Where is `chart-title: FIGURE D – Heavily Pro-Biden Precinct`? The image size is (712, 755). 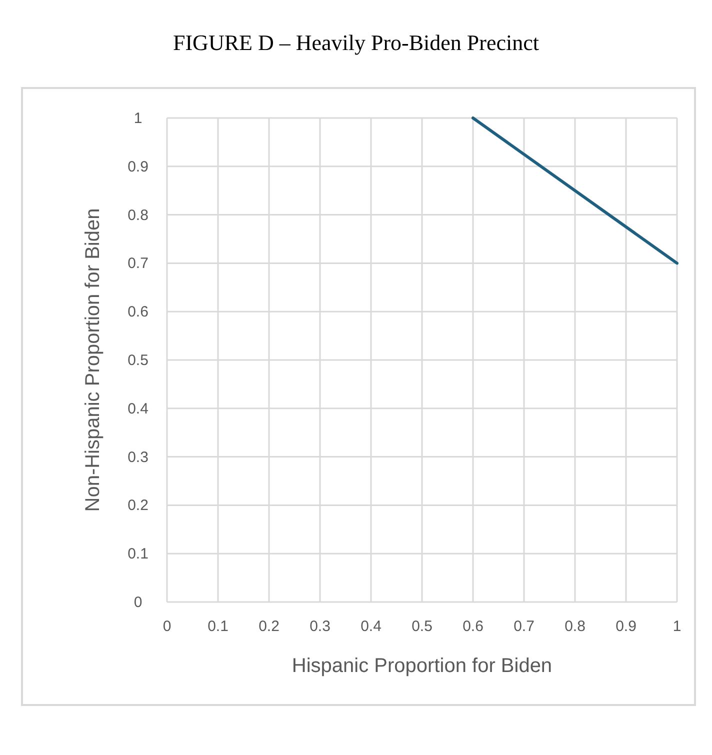 chart-title: FIGURE D – Heavily Pro-Biden Precinct is located at coordinates (356, 42).